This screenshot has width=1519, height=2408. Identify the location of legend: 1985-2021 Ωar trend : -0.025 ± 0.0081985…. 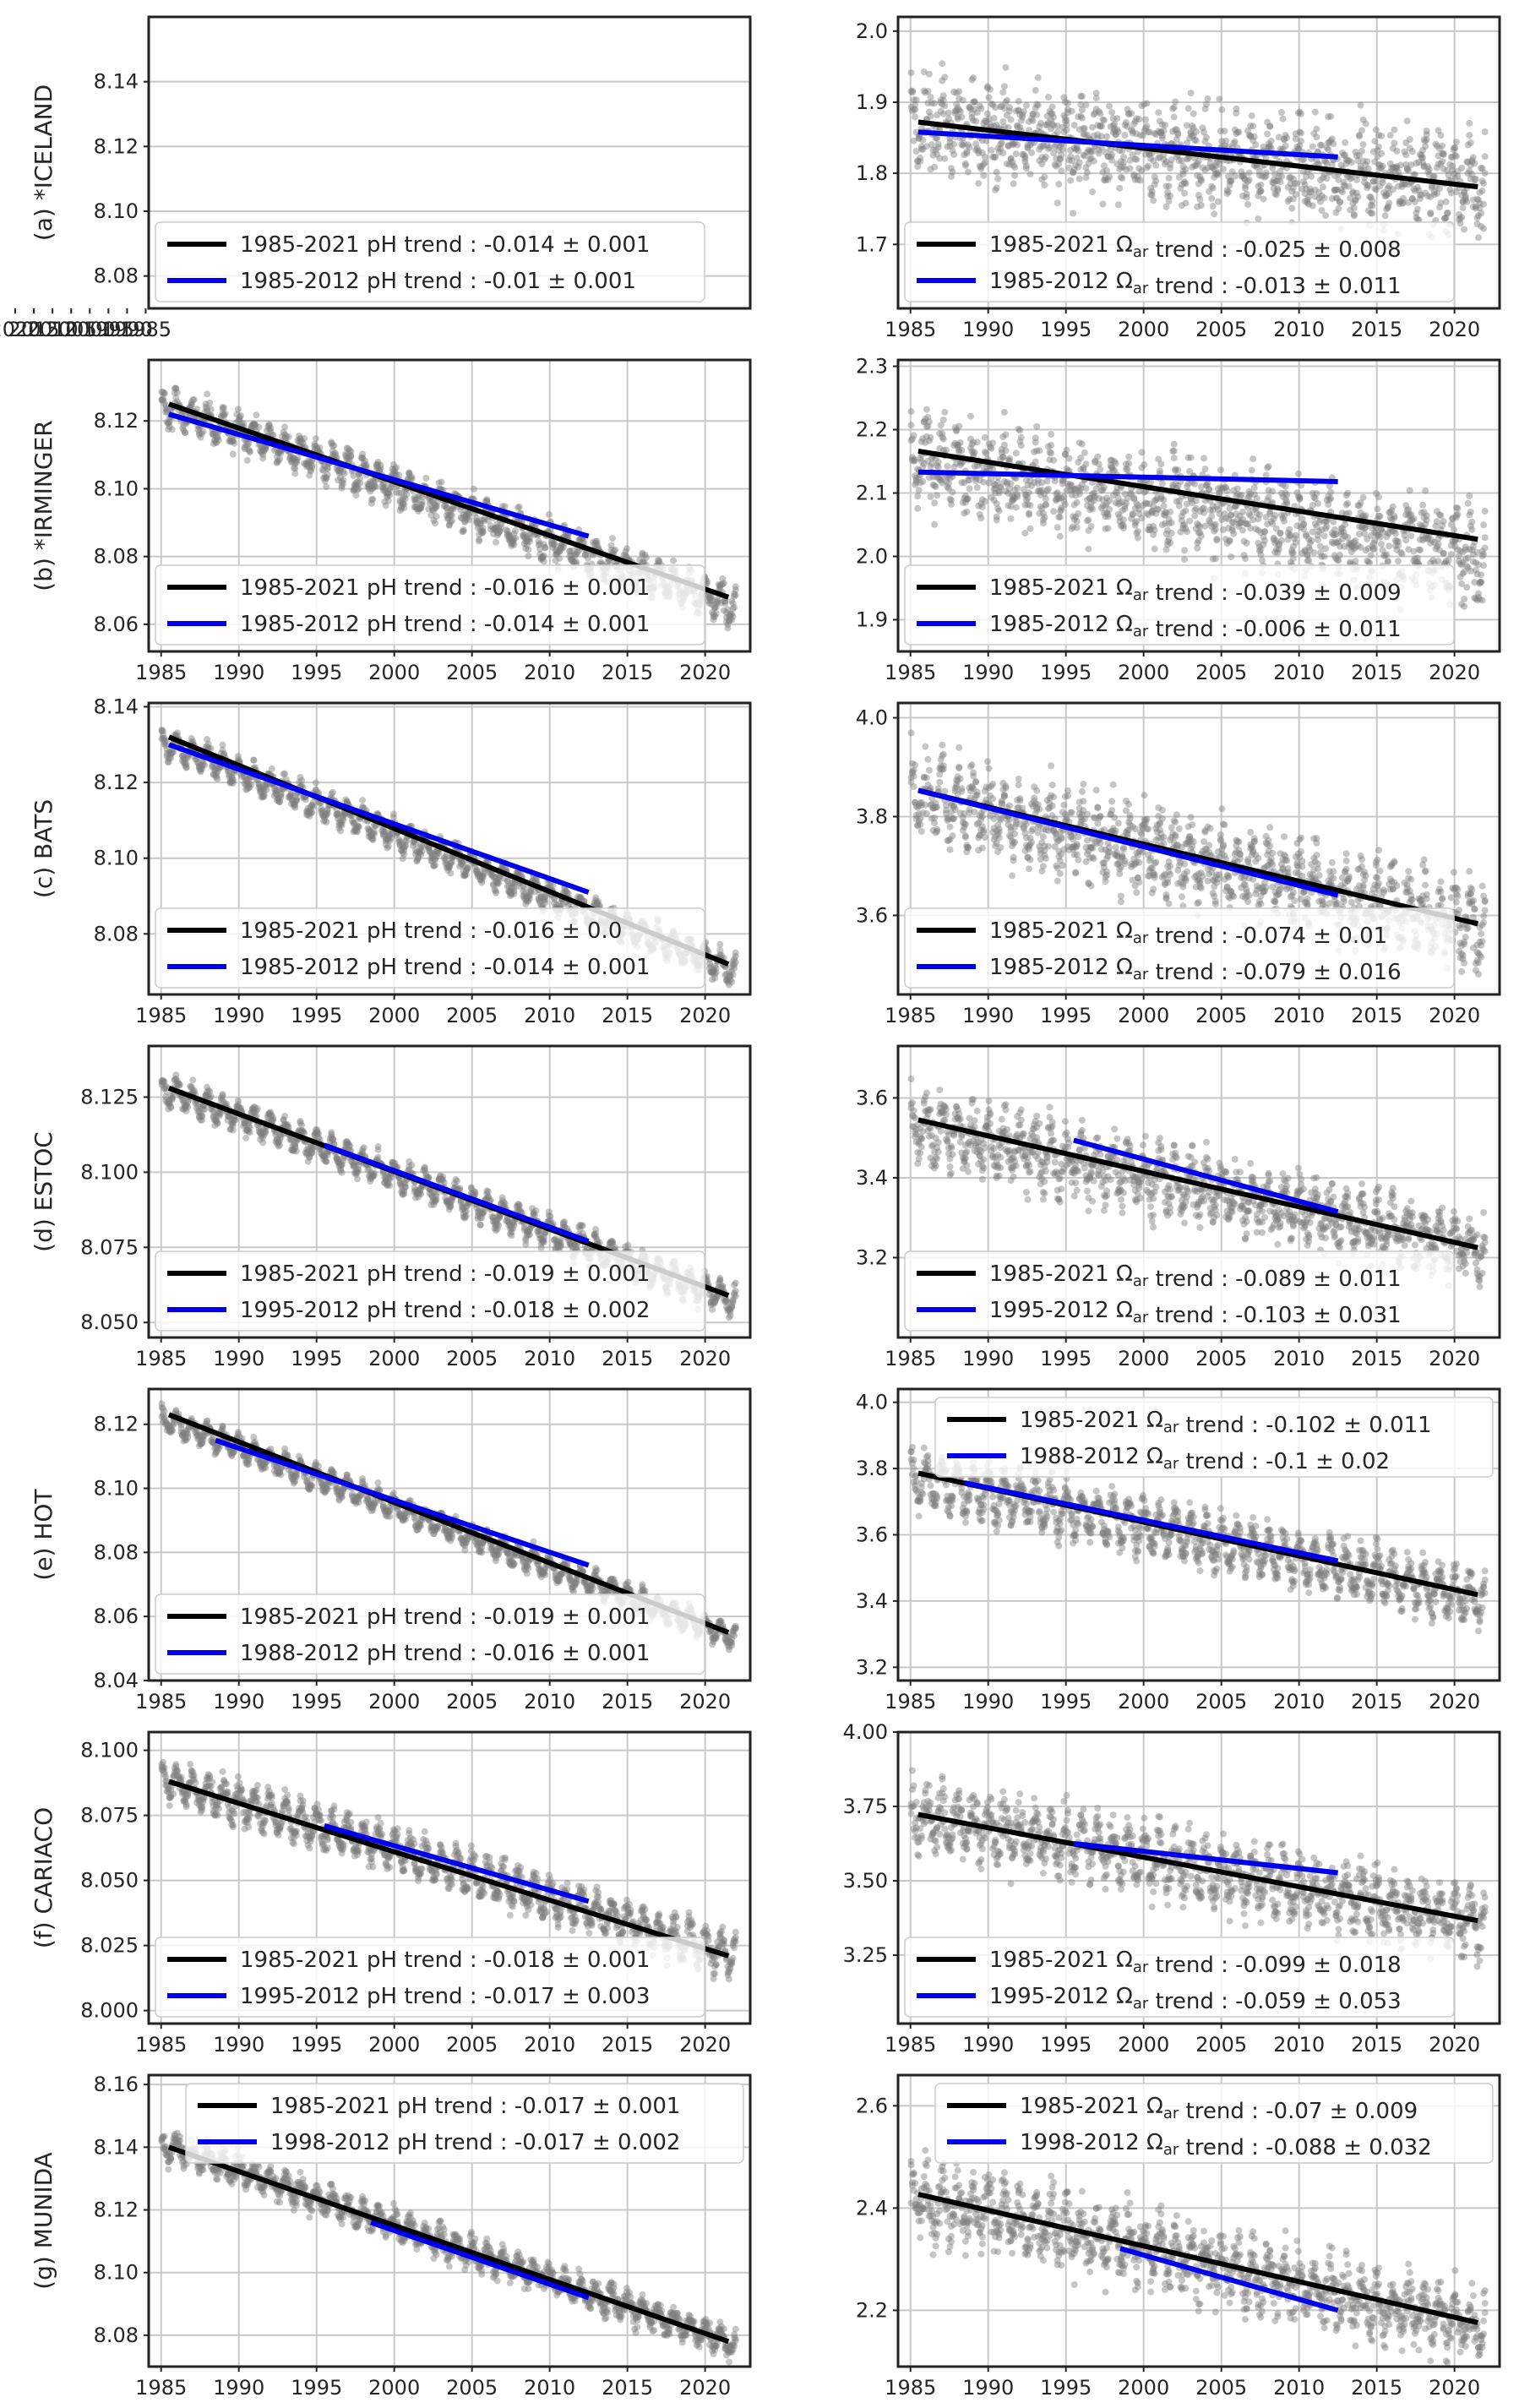
(1179, 261).